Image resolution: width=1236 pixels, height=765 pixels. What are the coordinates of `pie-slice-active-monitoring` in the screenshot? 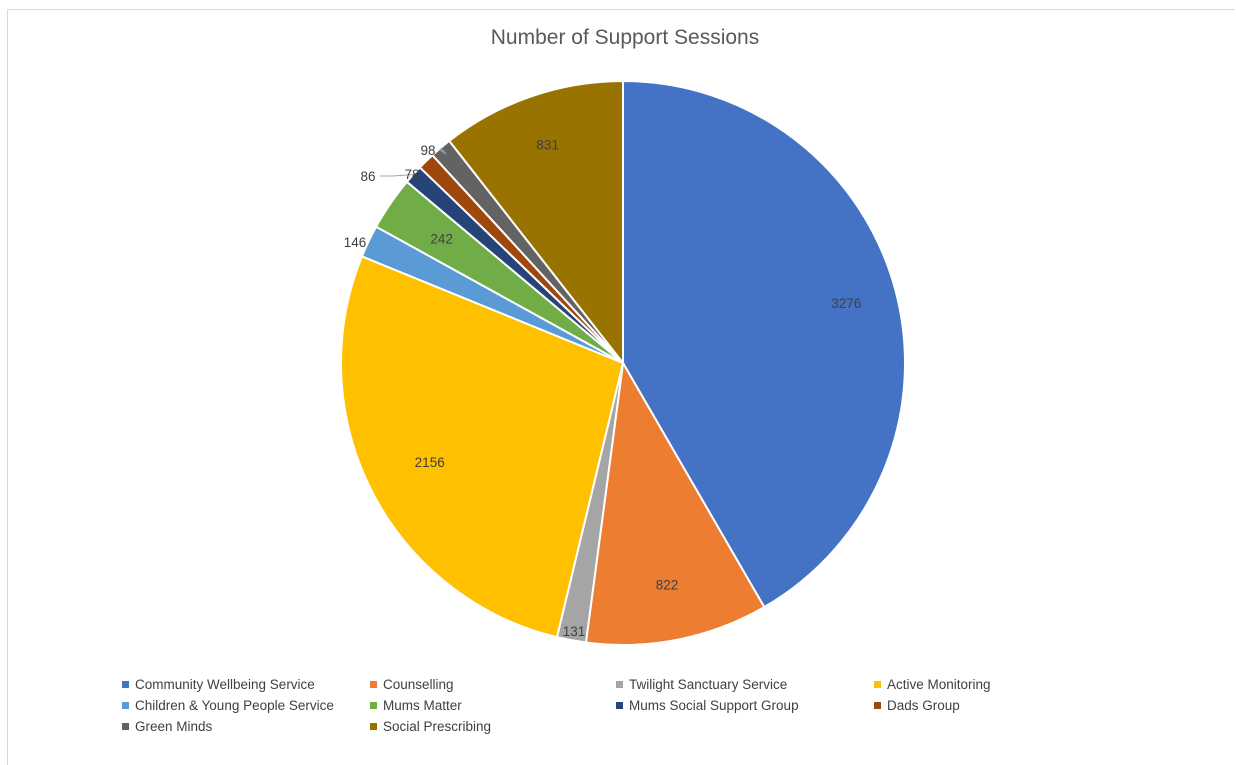 It's located at (482, 447).